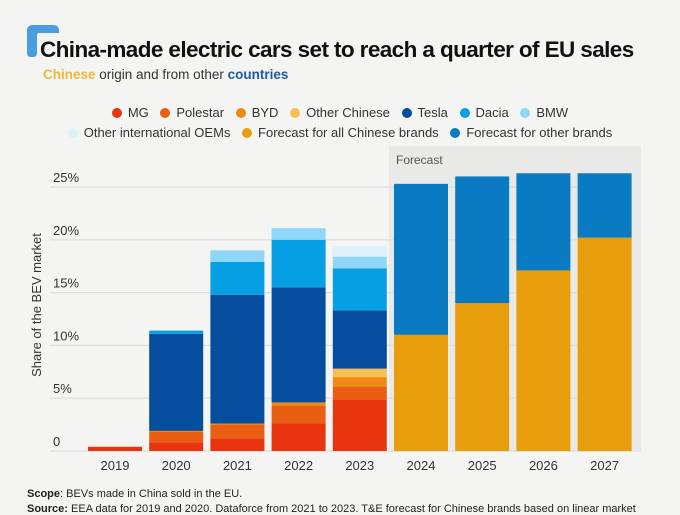 The width and height of the screenshot is (680, 515). What do you see at coordinates (298, 437) in the screenshot?
I see `bar-segment-mg-2022` at bounding box center [298, 437].